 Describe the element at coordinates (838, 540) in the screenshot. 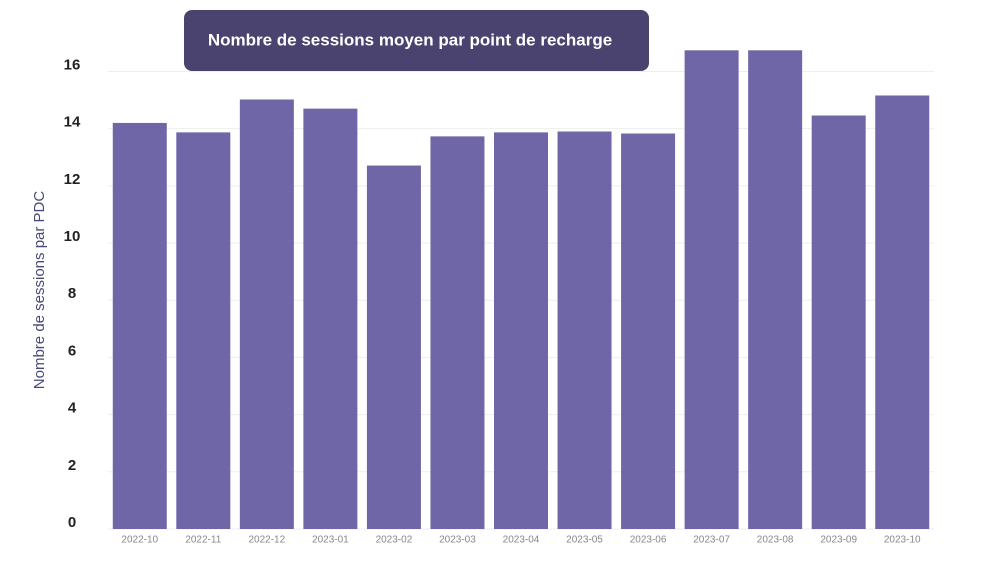

I see `x-tick-label: 2023-09` at that location.